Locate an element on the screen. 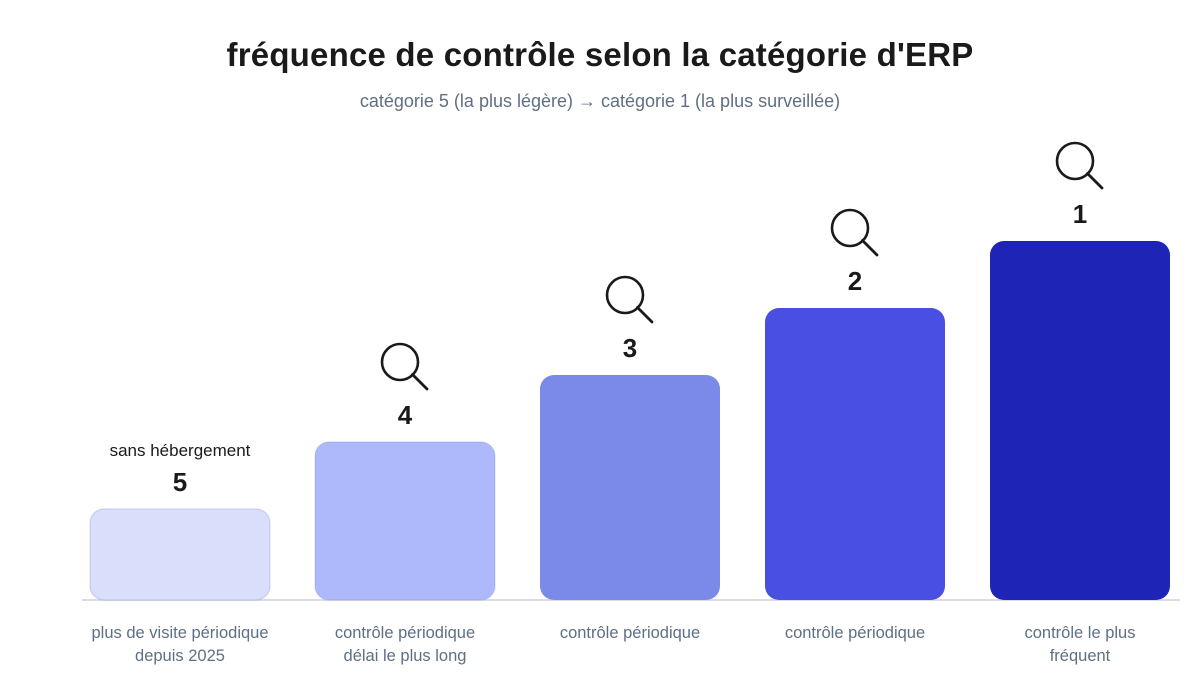  bar-label-category-4: 4 is located at coordinates (405, 415).